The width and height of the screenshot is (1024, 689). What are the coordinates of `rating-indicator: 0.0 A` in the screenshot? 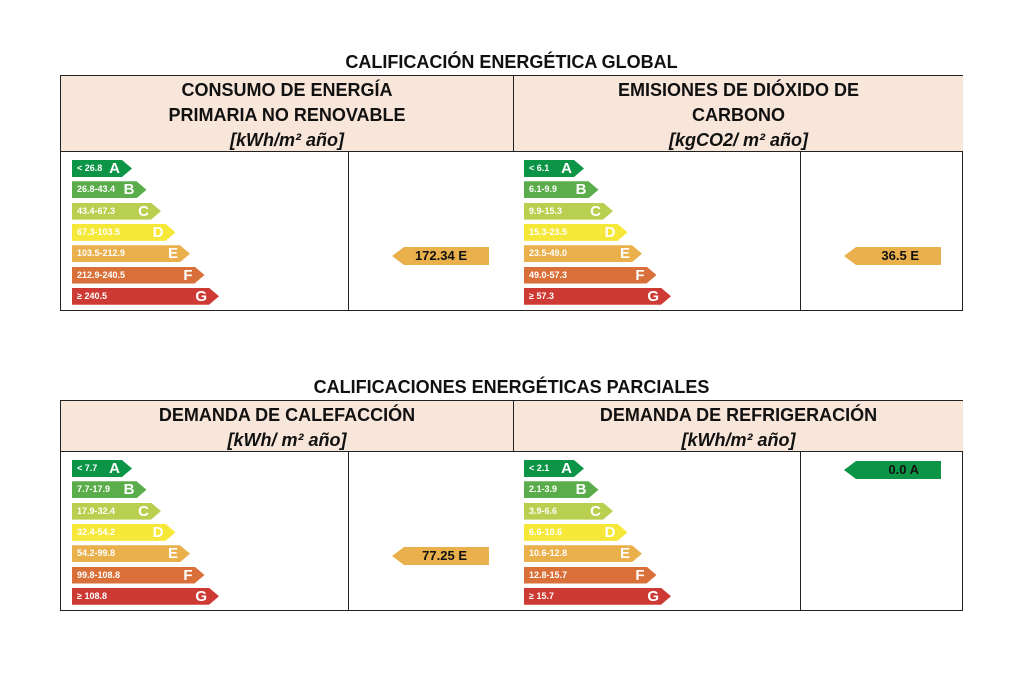 It's located at (892, 470).